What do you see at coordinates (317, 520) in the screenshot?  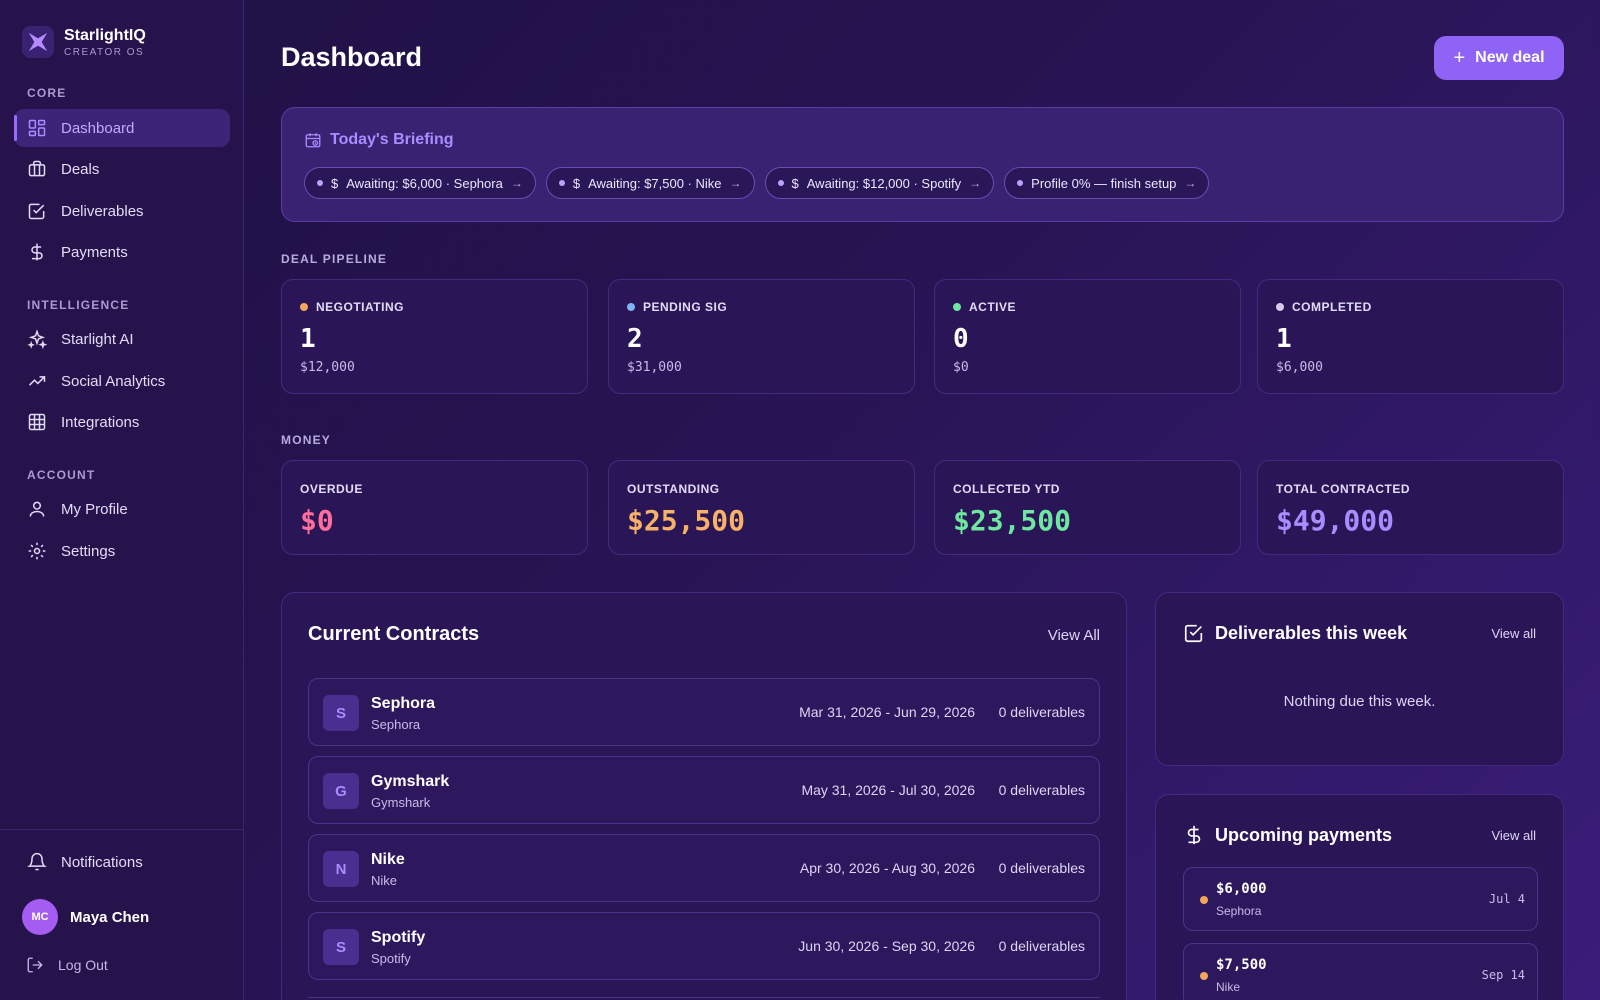 I see `money-card-value: $0` at bounding box center [317, 520].